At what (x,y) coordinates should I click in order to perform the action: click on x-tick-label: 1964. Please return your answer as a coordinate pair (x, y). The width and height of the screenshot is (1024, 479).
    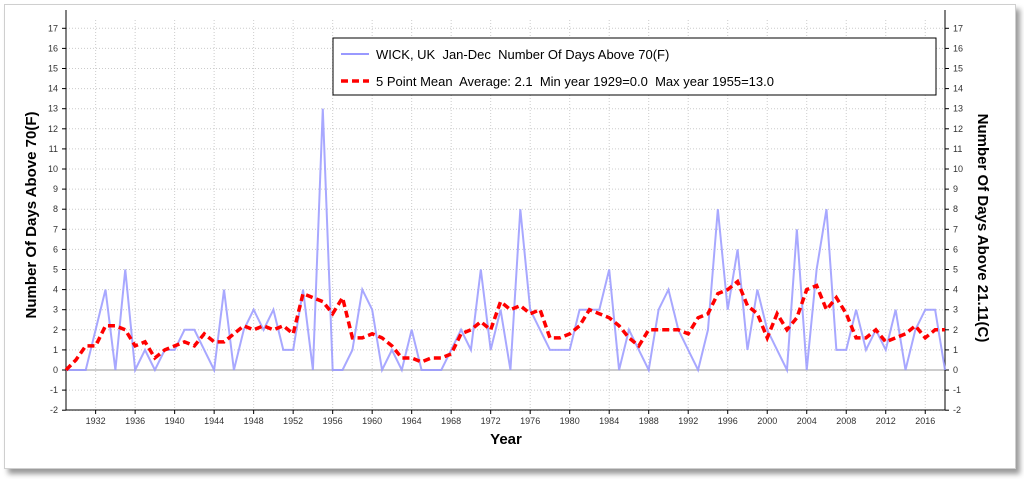
    Looking at the image, I should click on (412, 421).